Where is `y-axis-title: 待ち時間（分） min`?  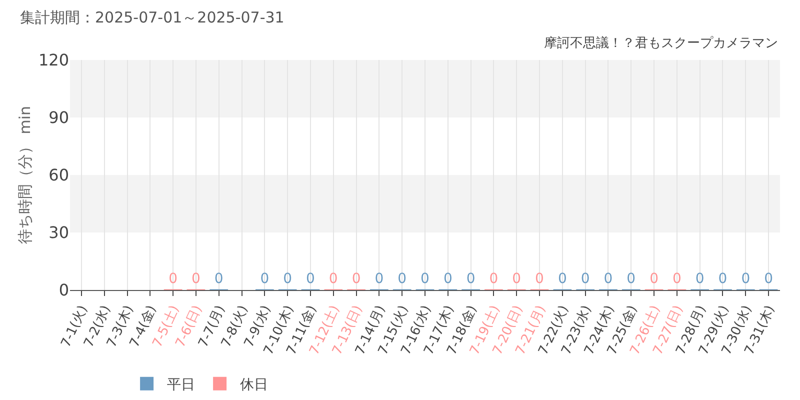 y-axis-title: 待ち時間（分） min is located at coordinates (25, 175).